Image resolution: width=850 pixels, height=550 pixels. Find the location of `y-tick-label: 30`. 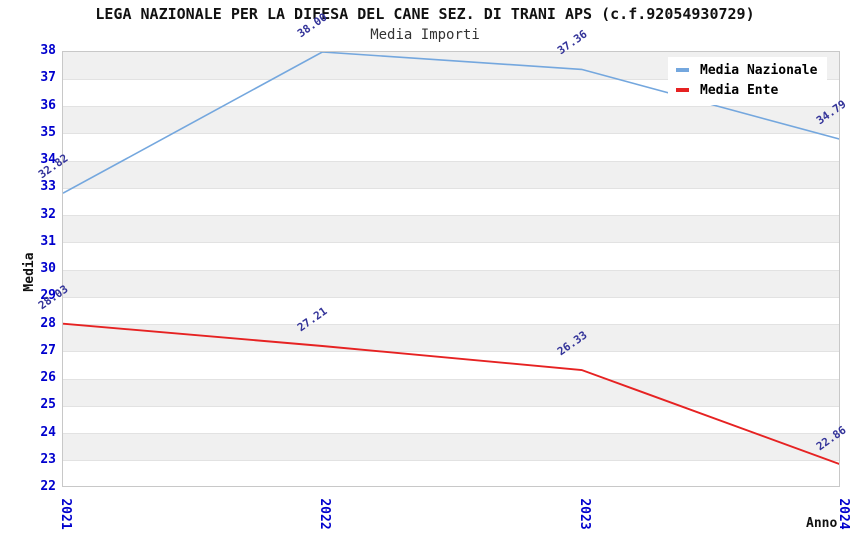

y-tick-label: 30 is located at coordinates (48, 268).